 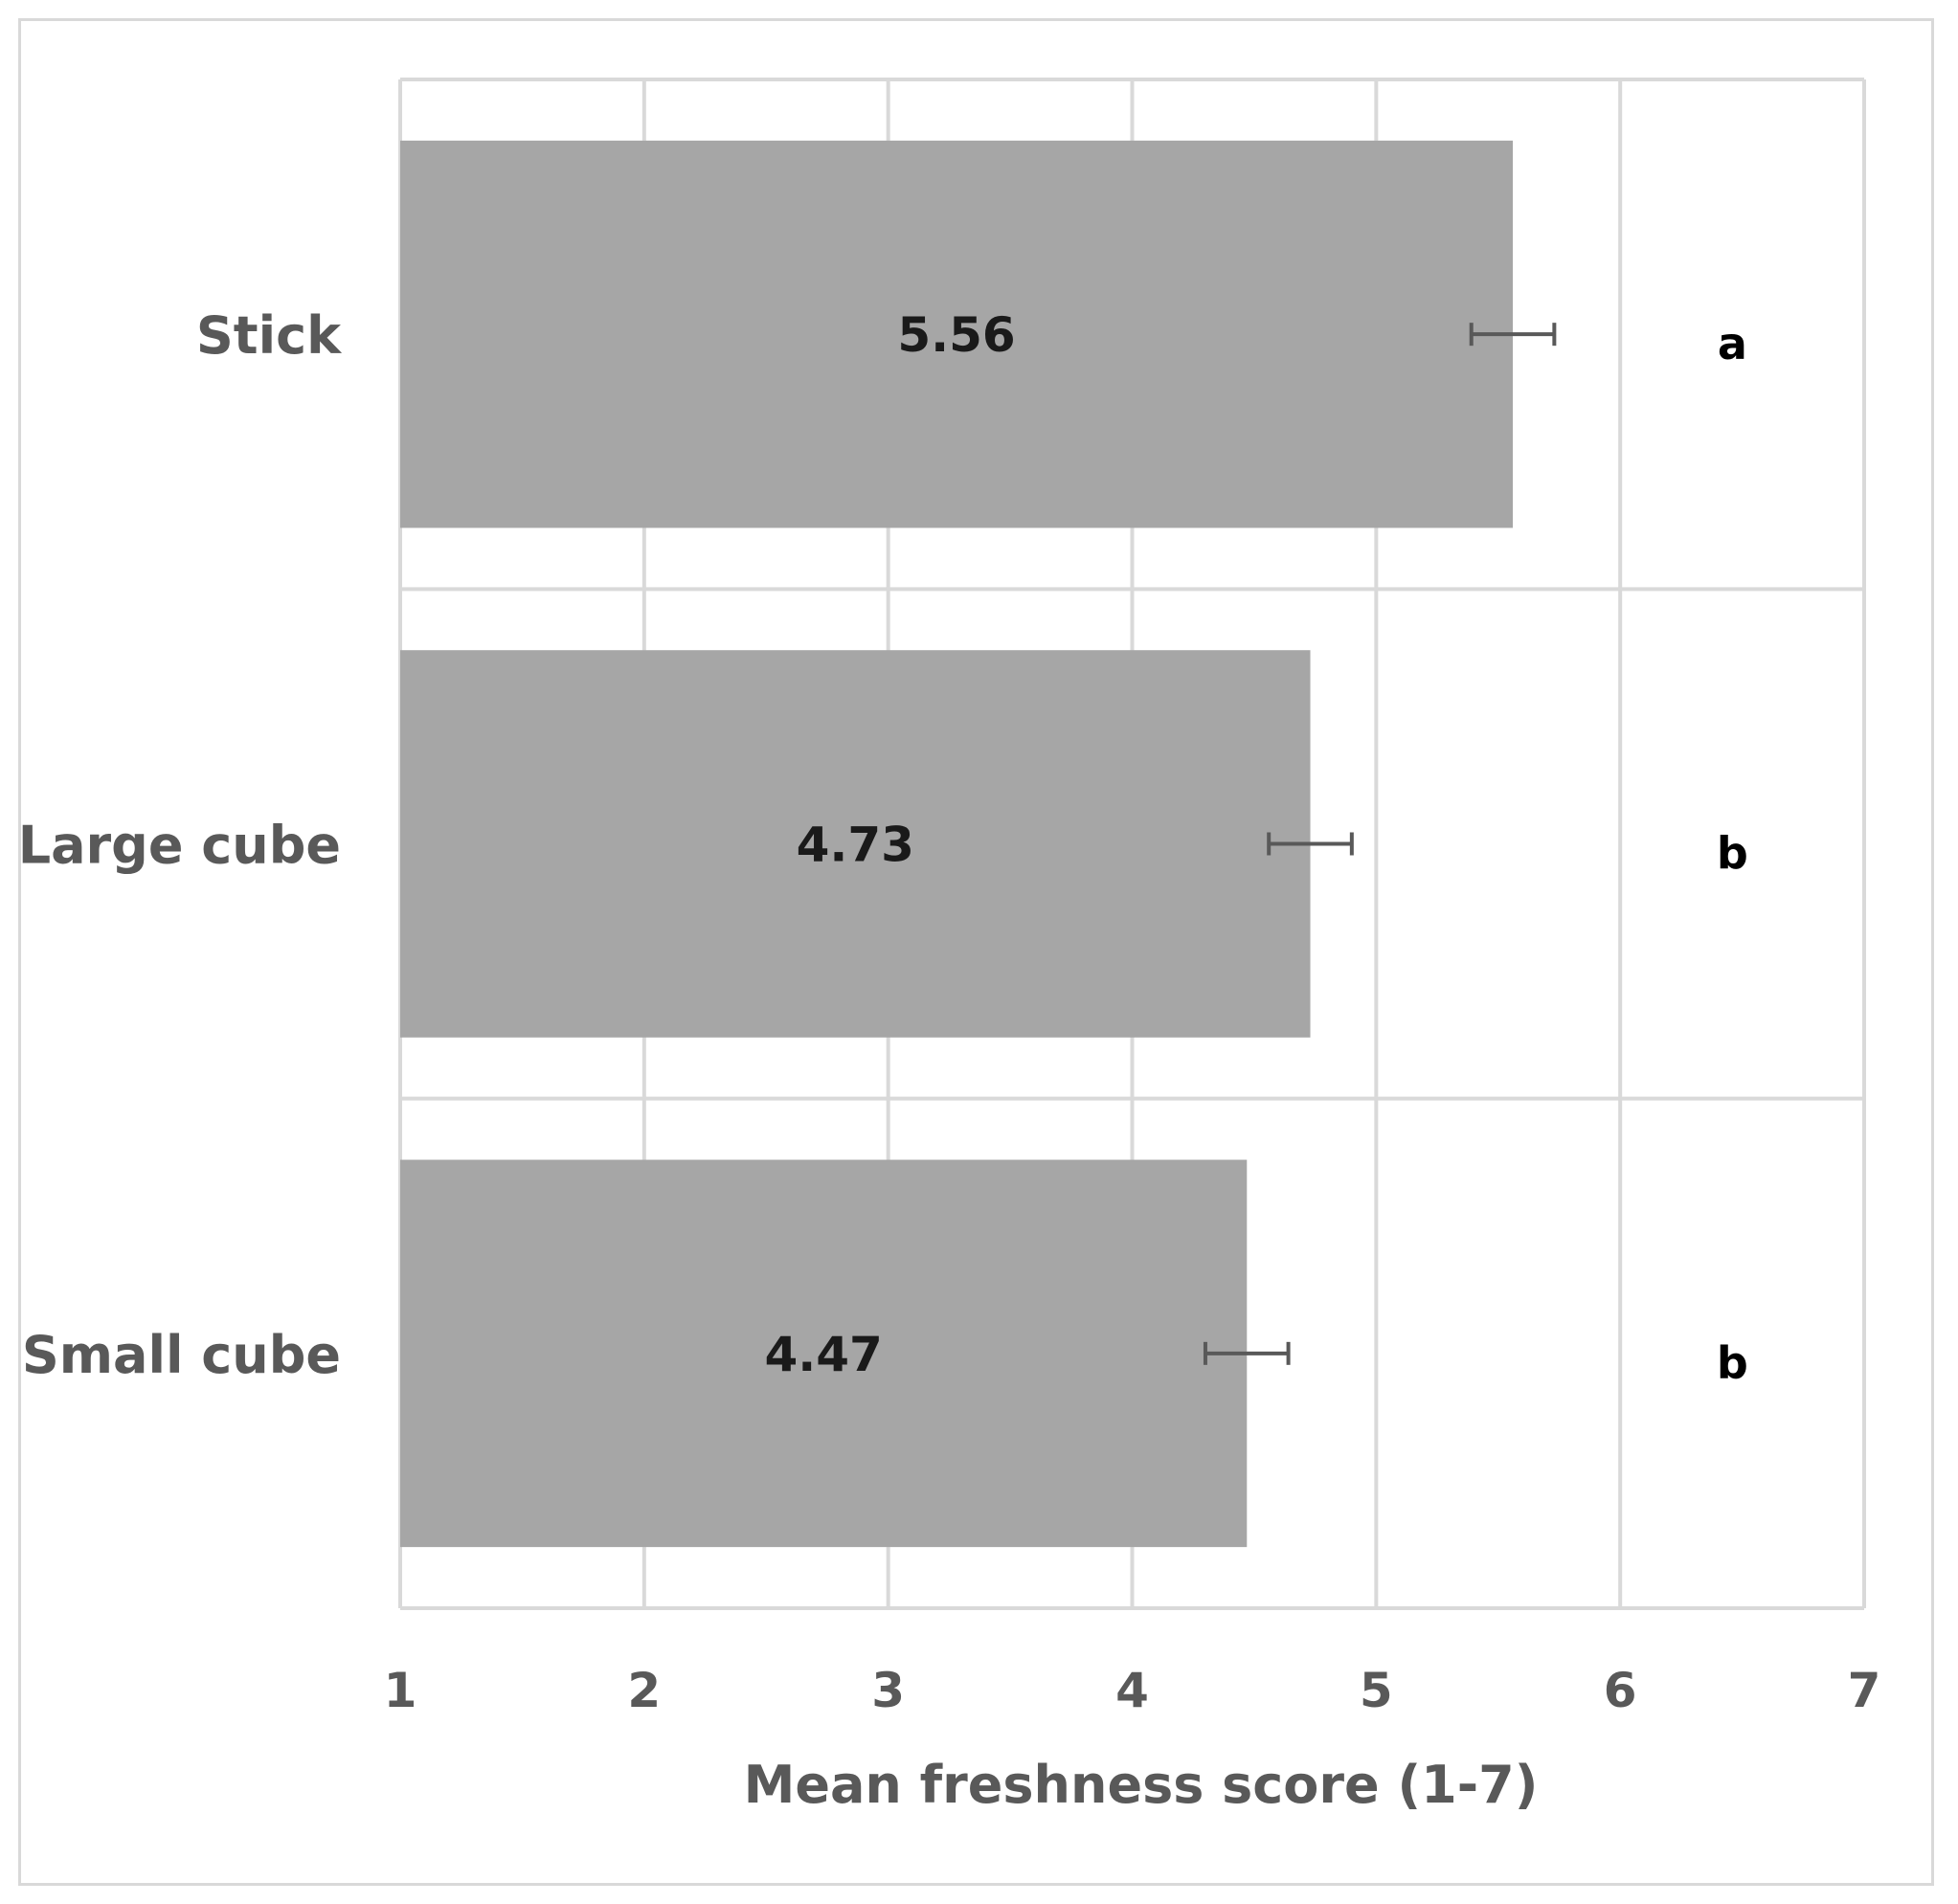 I want to click on significance-letter-1: b, so click(x=1732, y=854).